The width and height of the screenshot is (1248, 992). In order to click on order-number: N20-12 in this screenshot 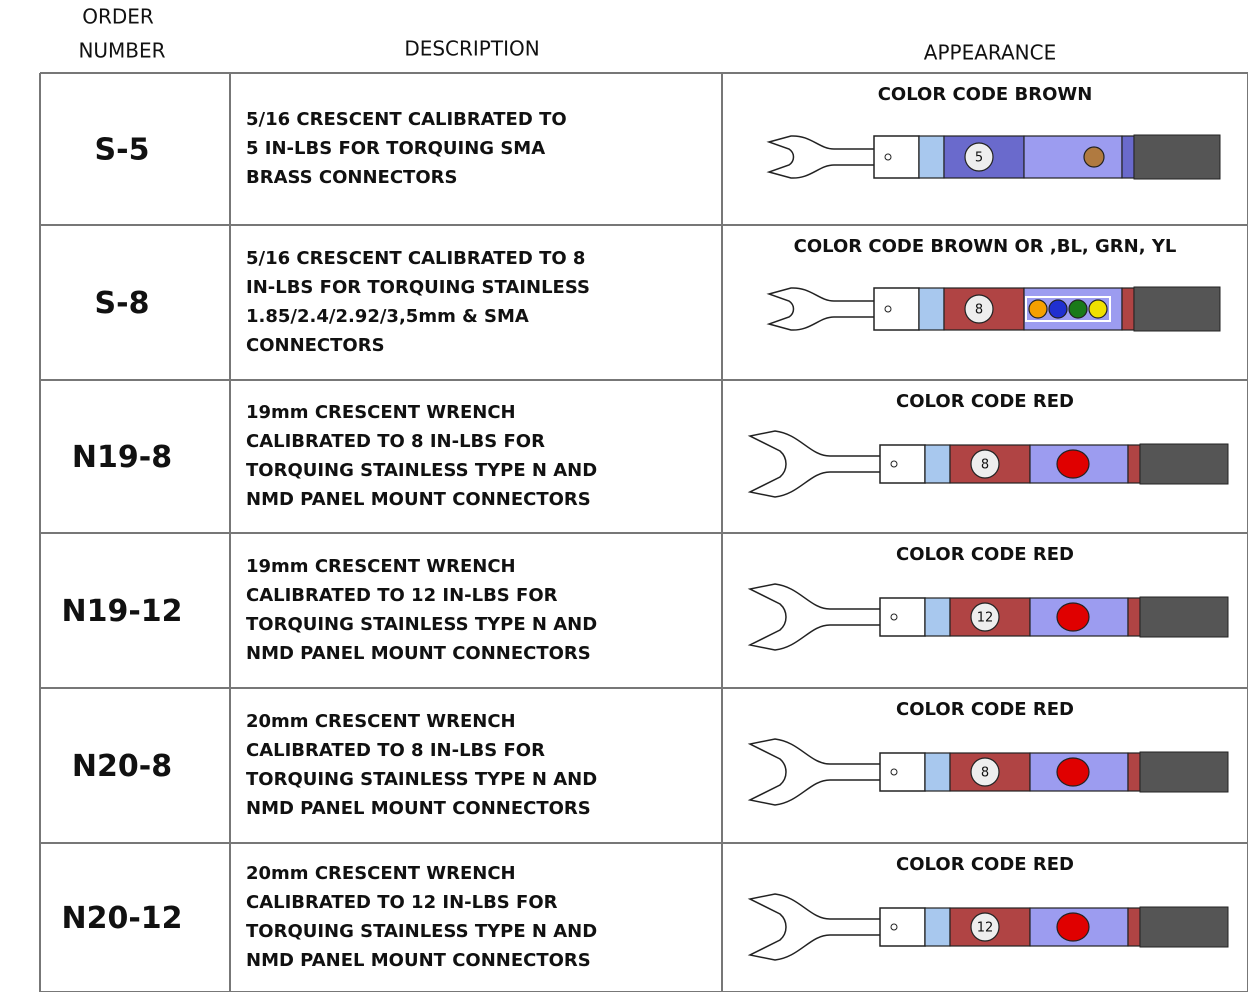, I will do `click(121, 918)`.